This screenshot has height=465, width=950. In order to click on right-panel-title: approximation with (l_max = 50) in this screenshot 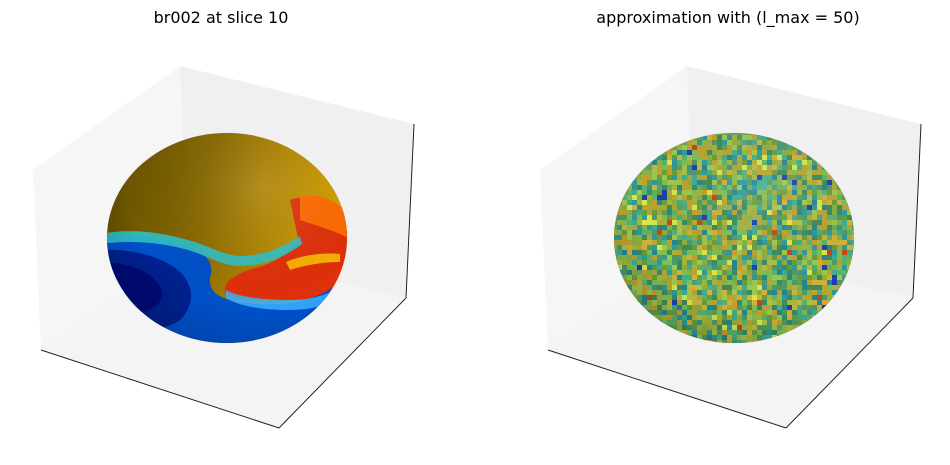, I will do `click(727, 18)`.